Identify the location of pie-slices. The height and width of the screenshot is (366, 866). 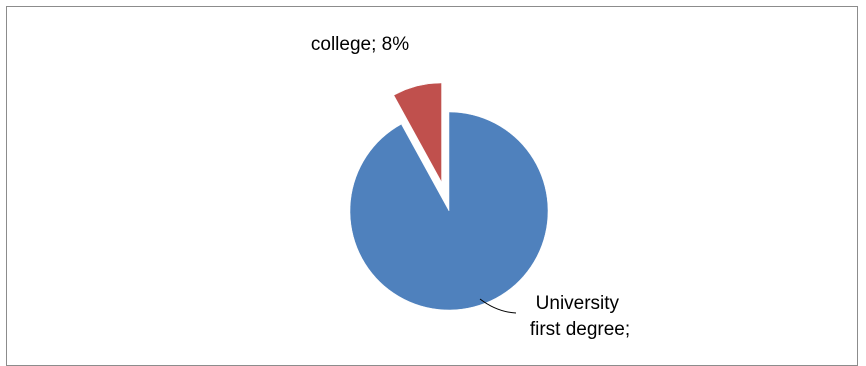
(449, 196).